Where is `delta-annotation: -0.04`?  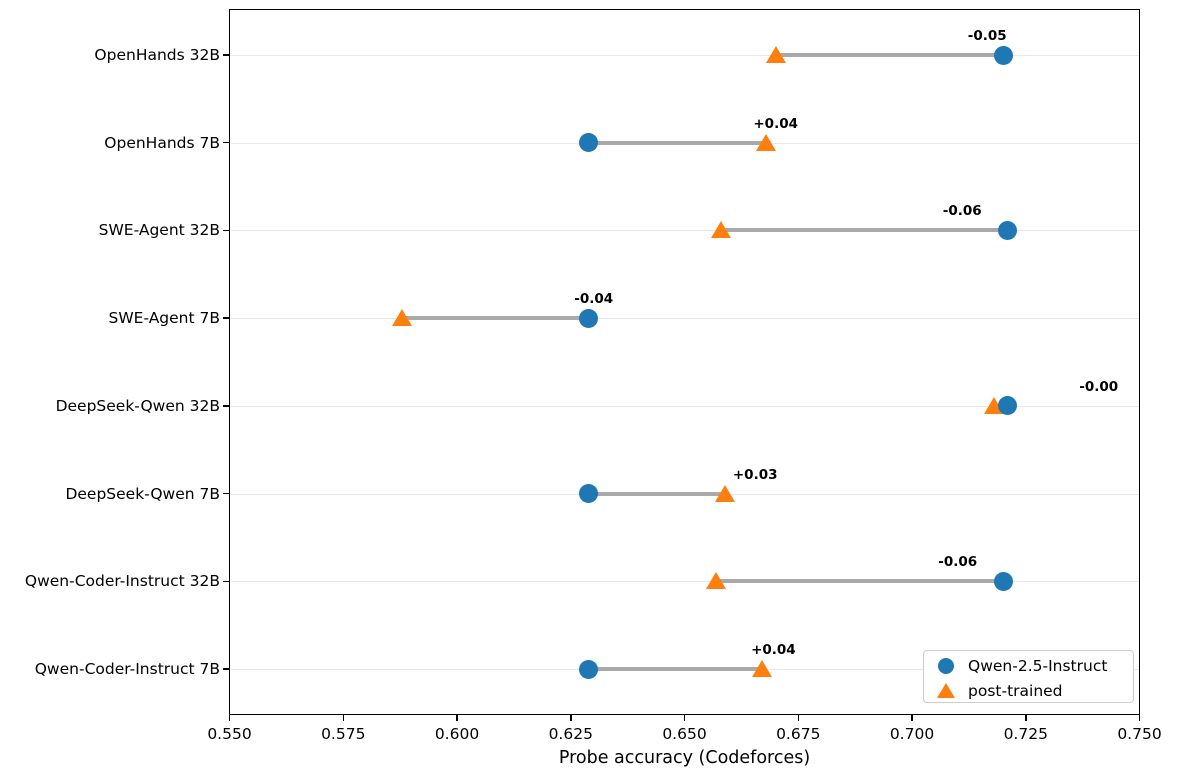
delta-annotation: -0.04 is located at coordinates (594, 299).